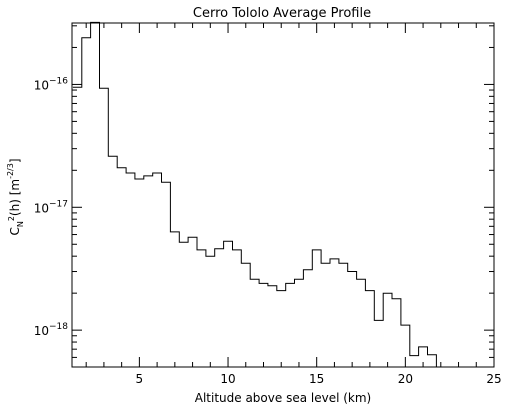 The image size is (516, 417). What do you see at coordinates (493, 379) in the screenshot?
I see `x-tick-label: 25` at bounding box center [493, 379].